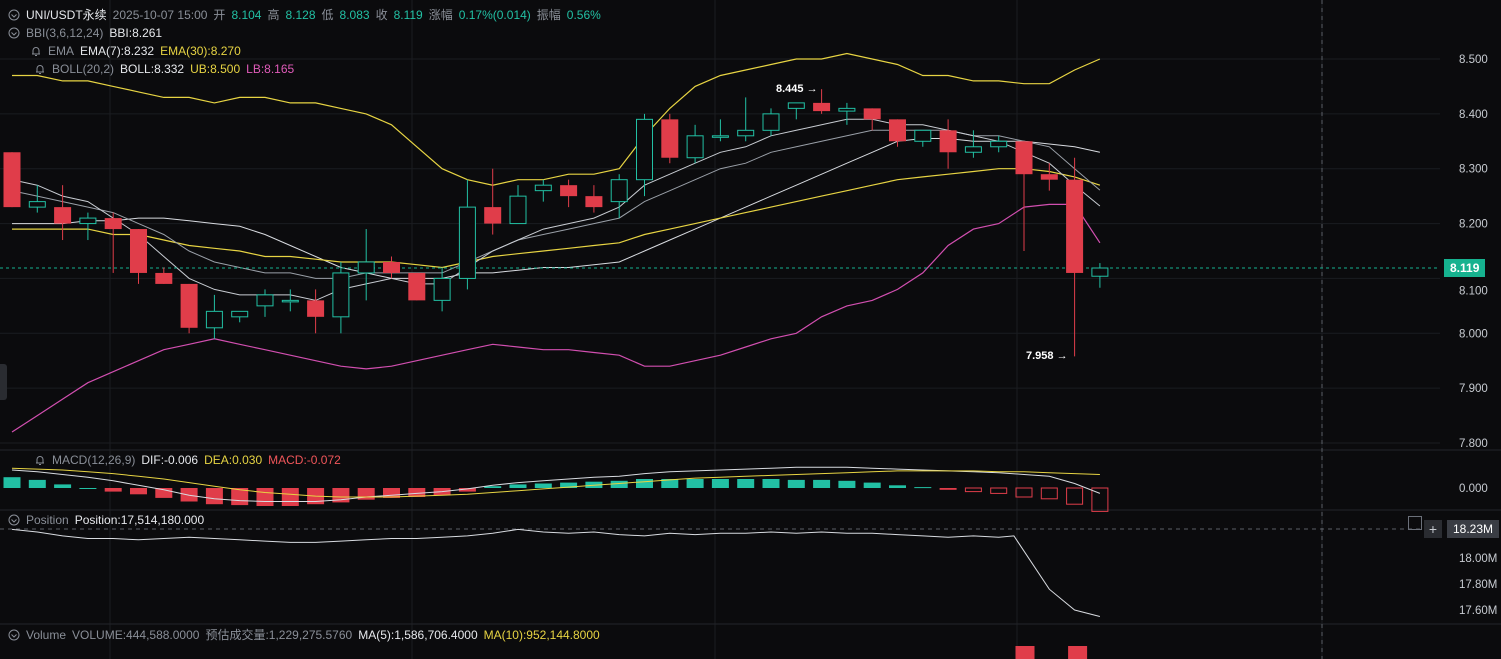 This screenshot has width=1501, height=659. Describe the element at coordinates (556, 489) in the screenshot. I see `macd-pane` at that location.